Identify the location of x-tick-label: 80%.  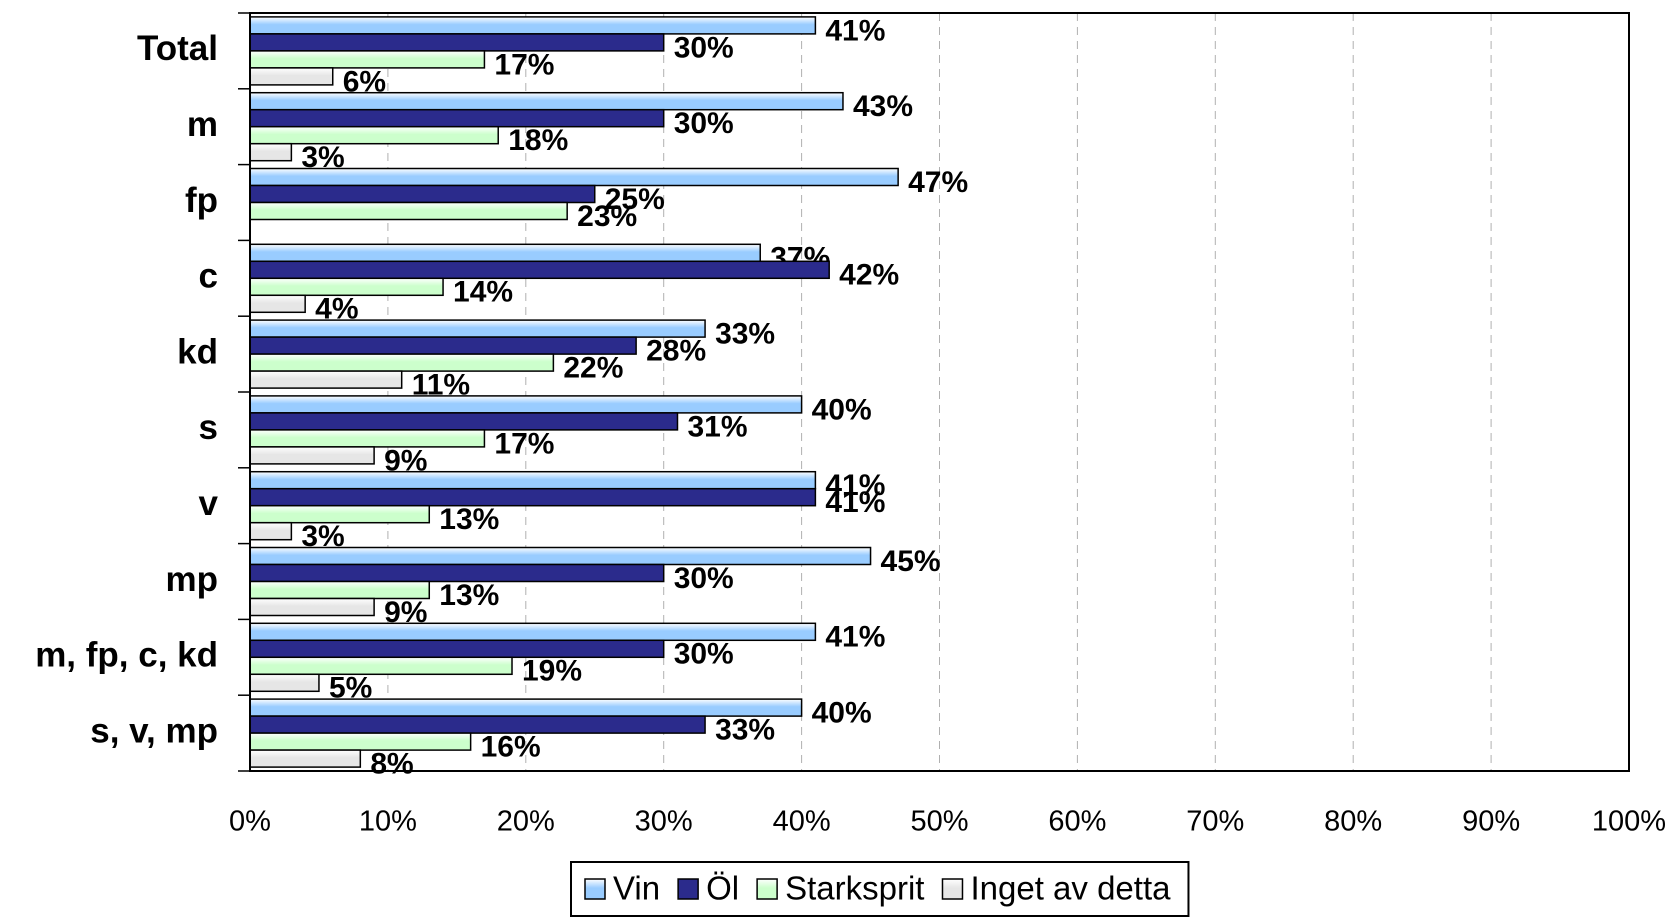
(1353, 822).